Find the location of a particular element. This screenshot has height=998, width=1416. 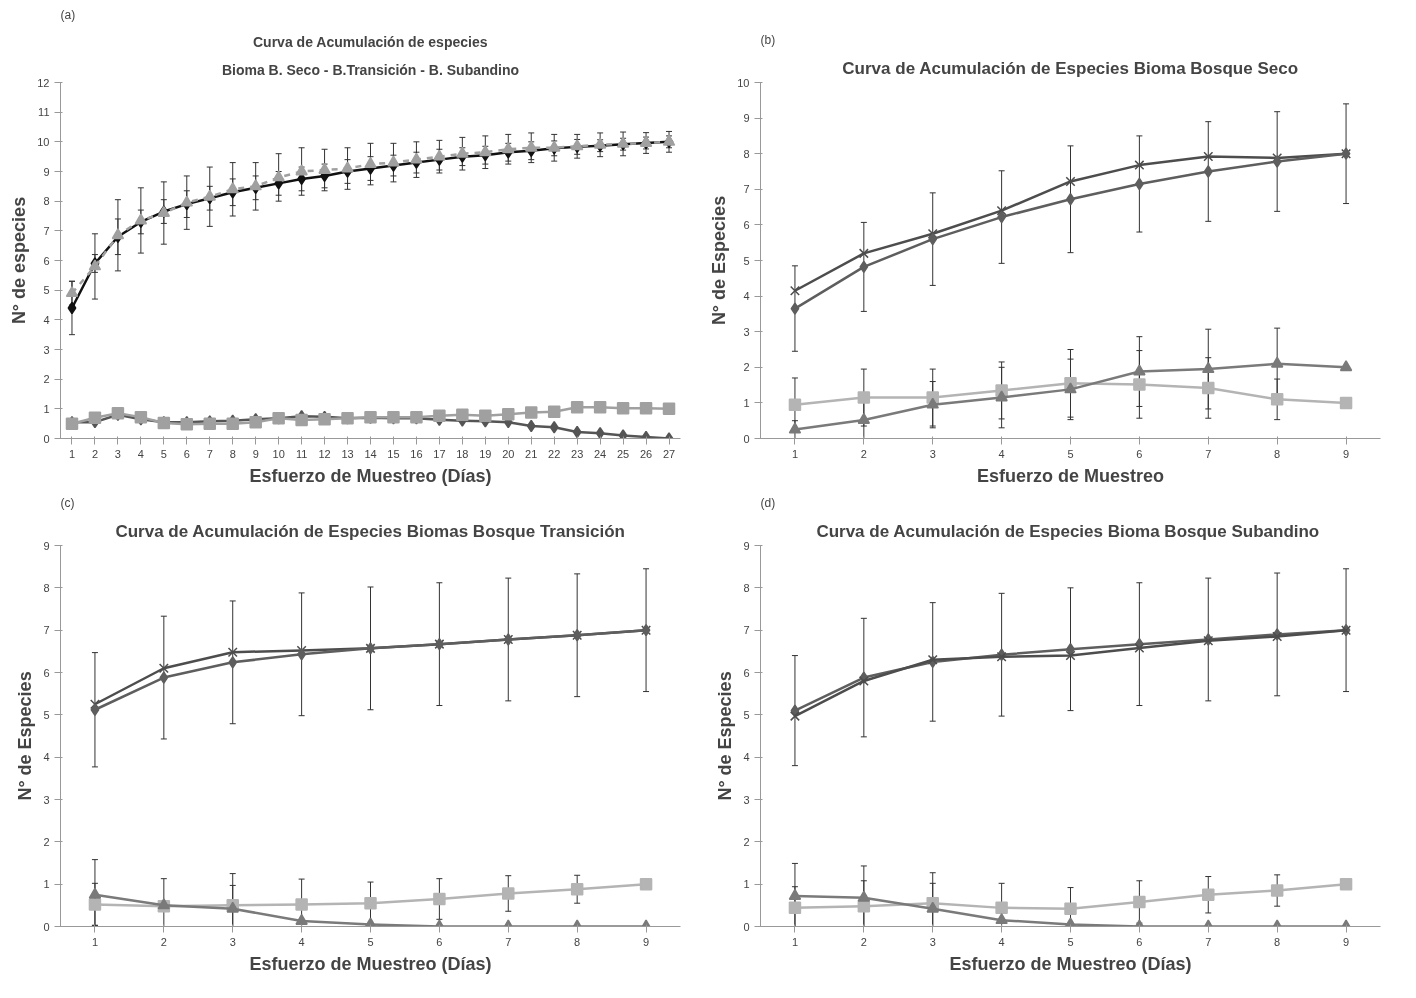

x-tick-label: 12 is located at coordinates (324, 453).